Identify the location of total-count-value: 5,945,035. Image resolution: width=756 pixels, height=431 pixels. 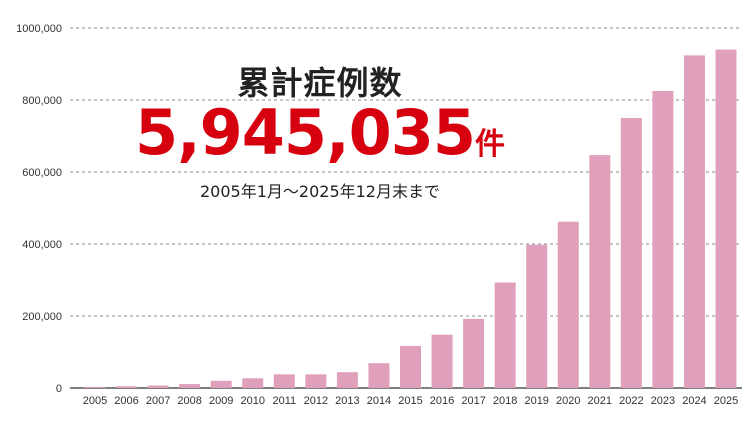
(305, 132).